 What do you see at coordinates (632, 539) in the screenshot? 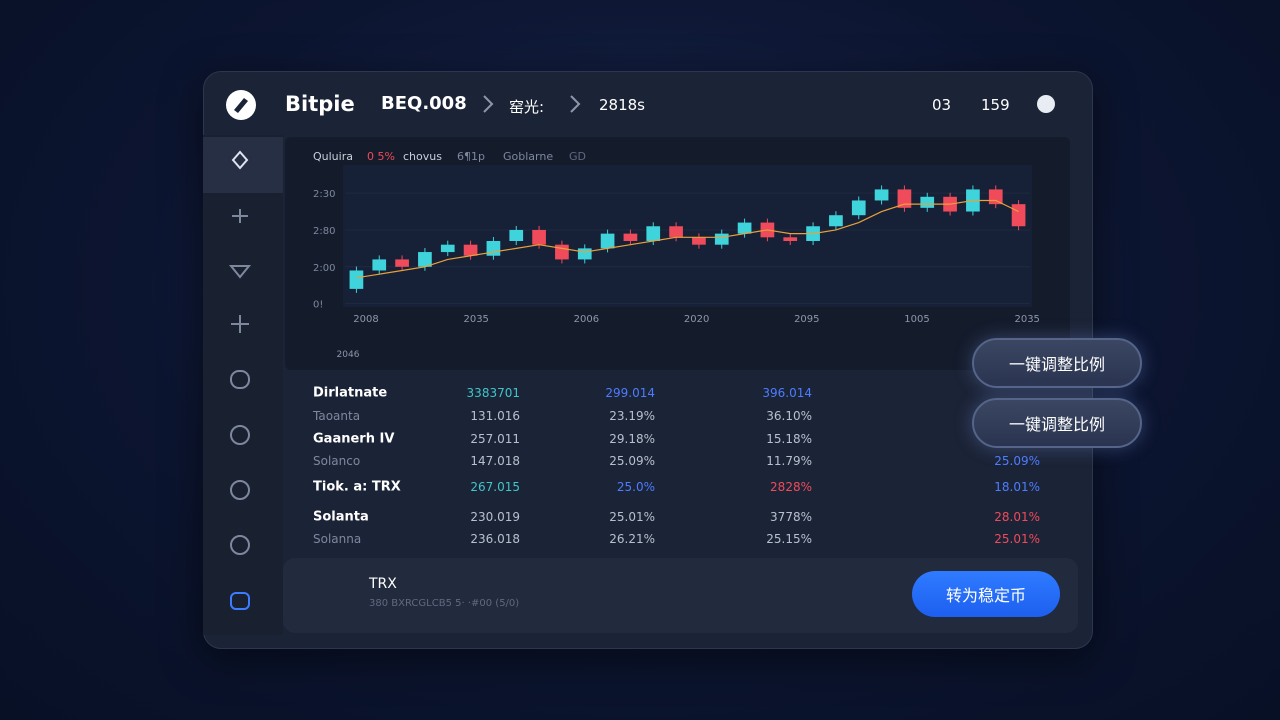
I see `table-cell: 26.21%` at bounding box center [632, 539].